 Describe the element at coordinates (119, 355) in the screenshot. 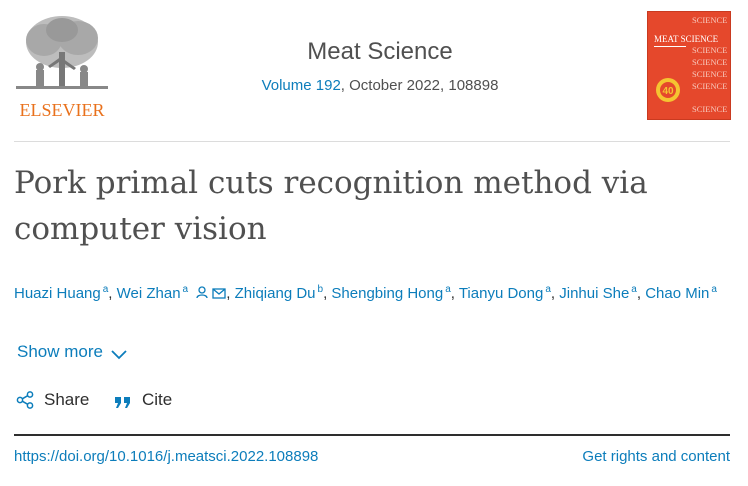

I see `chevron-down-icon` at that location.